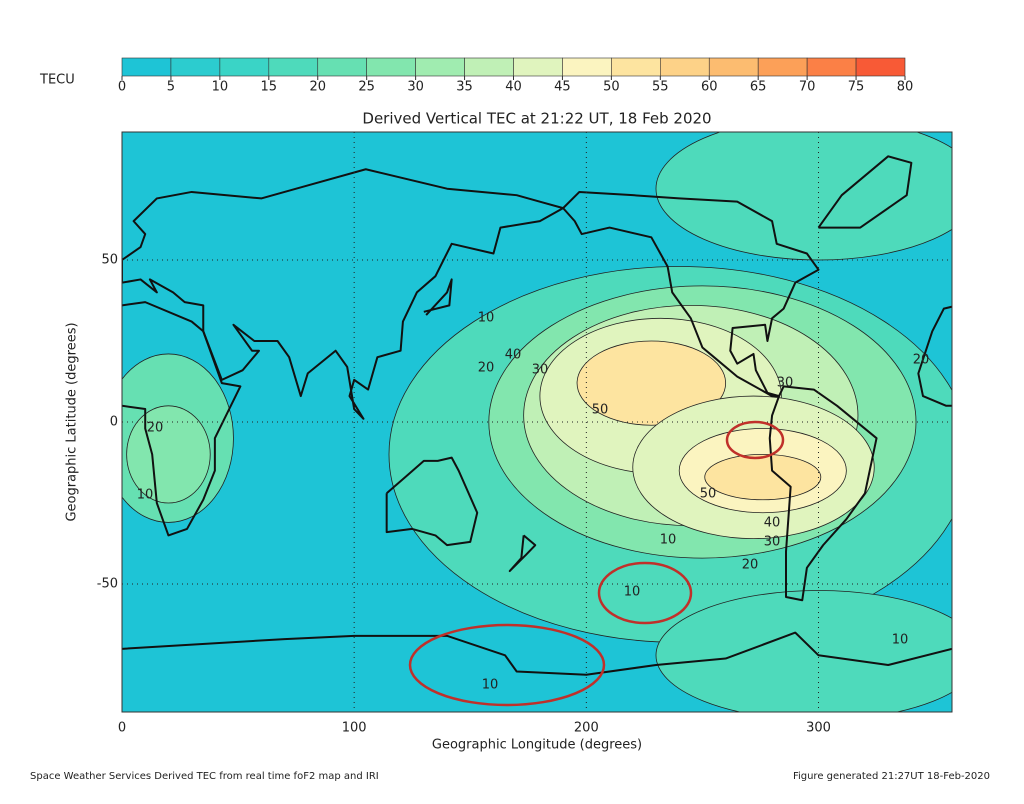  I want to click on colorbar-tick-label: 40, so click(513, 87).